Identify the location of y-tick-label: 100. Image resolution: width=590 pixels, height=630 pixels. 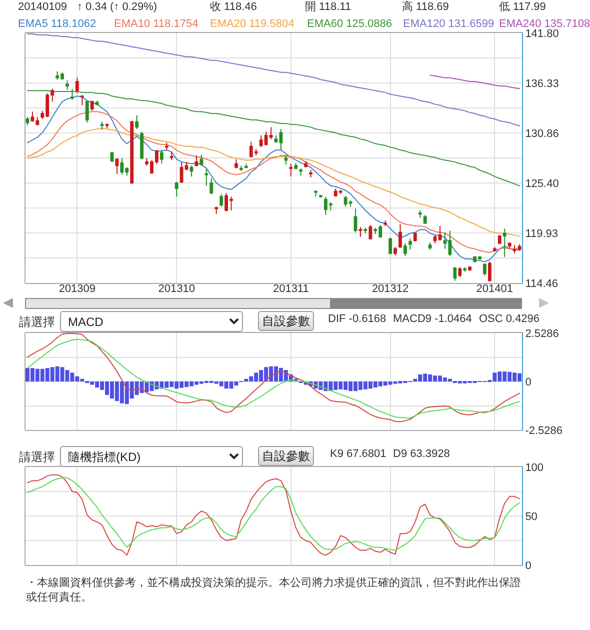
(534, 468).